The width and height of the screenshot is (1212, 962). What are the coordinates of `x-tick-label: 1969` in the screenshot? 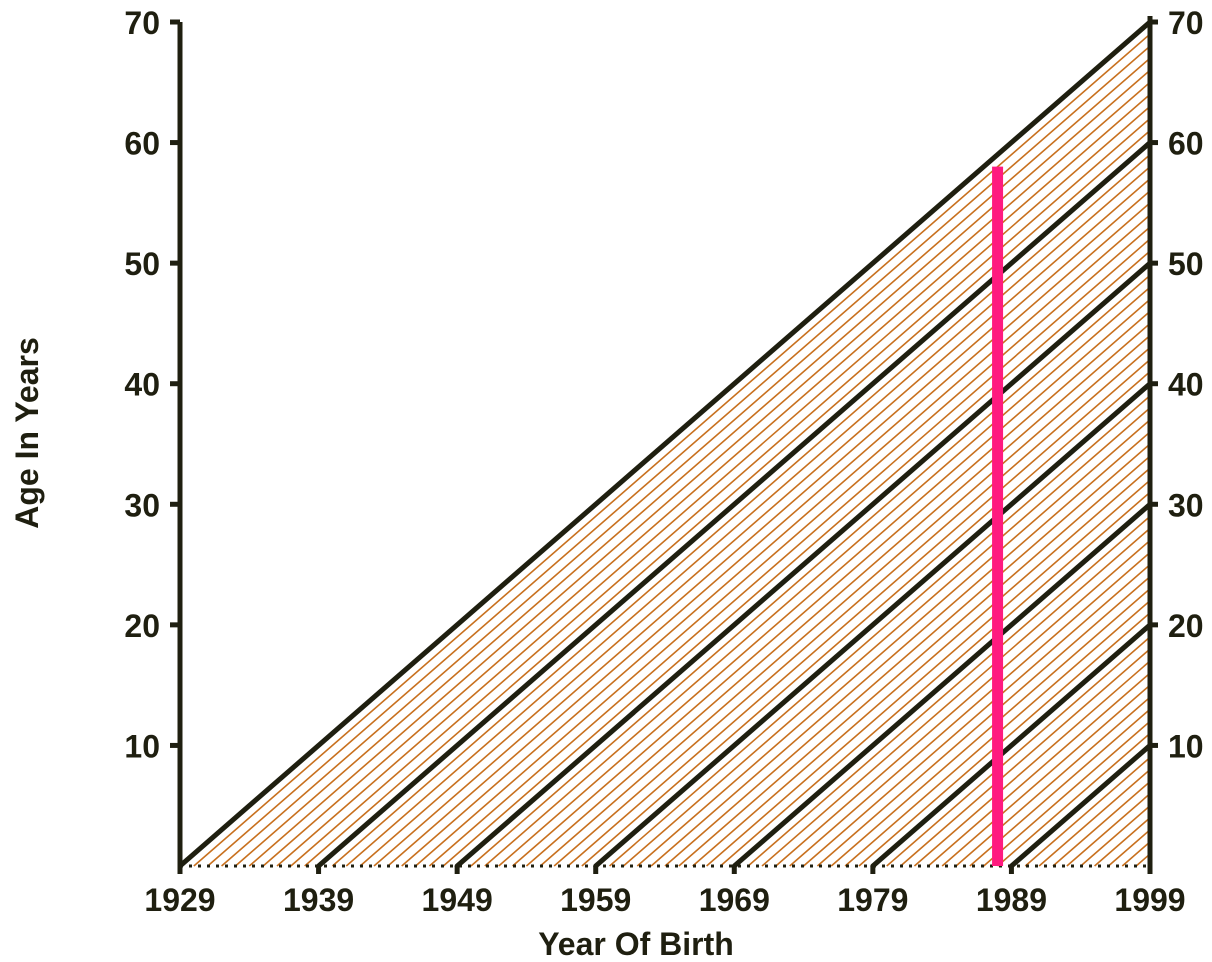 It's located at (734, 900).